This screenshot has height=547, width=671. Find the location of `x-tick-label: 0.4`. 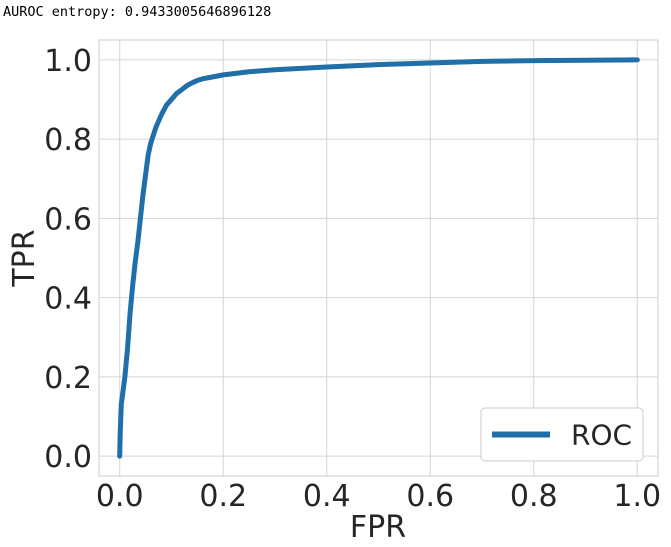

x-tick-label: 0.4 is located at coordinates (327, 496).